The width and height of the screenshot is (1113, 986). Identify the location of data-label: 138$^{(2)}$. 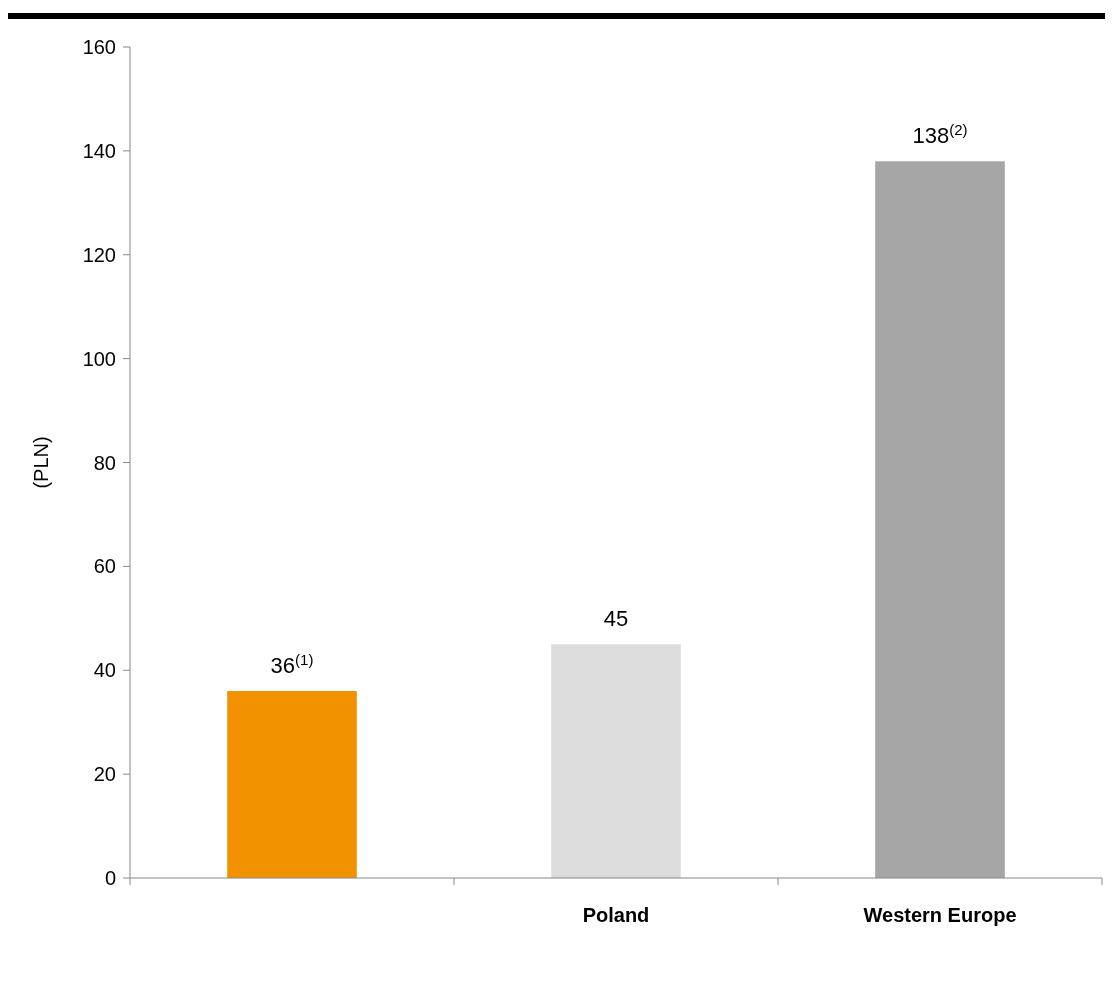
(940, 134).